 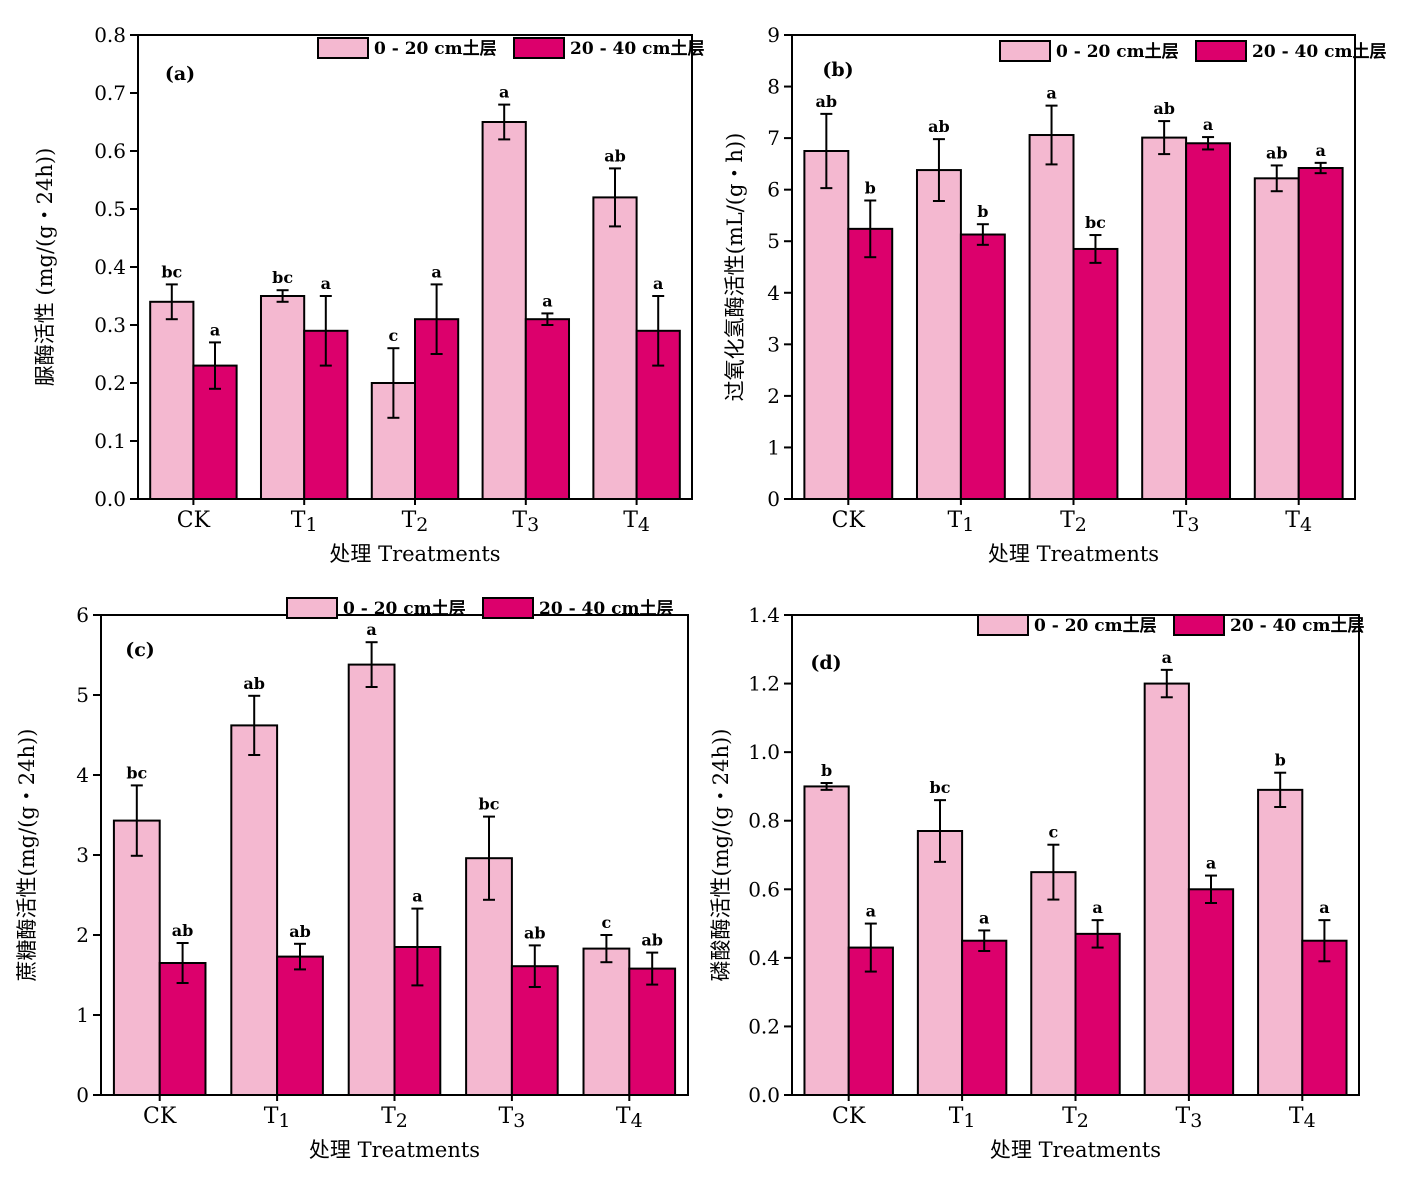 I want to click on y-tick-label: 2, so click(x=82, y=935).